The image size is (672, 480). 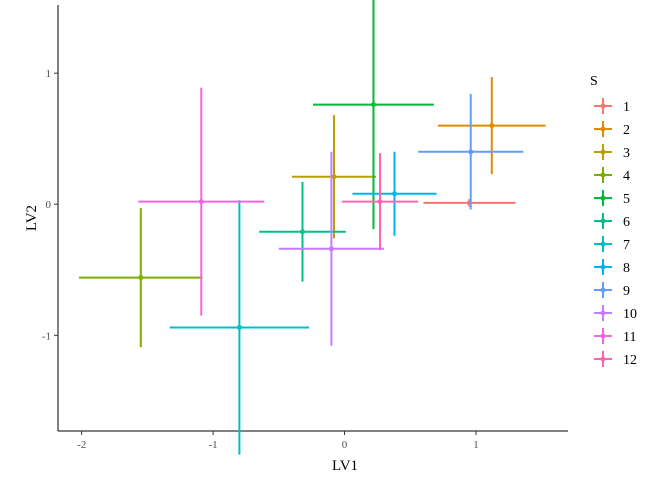 I want to click on legend-label: 11, so click(x=629, y=337).